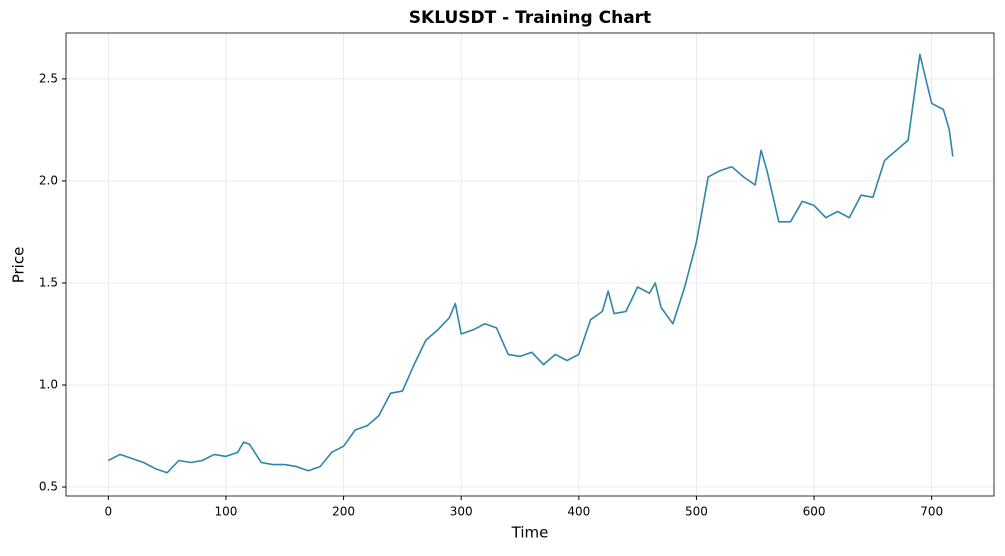 The image size is (1005, 556). Describe the element at coordinates (19, 265) in the screenshot. I see `y-axis-label: Price` at that location.